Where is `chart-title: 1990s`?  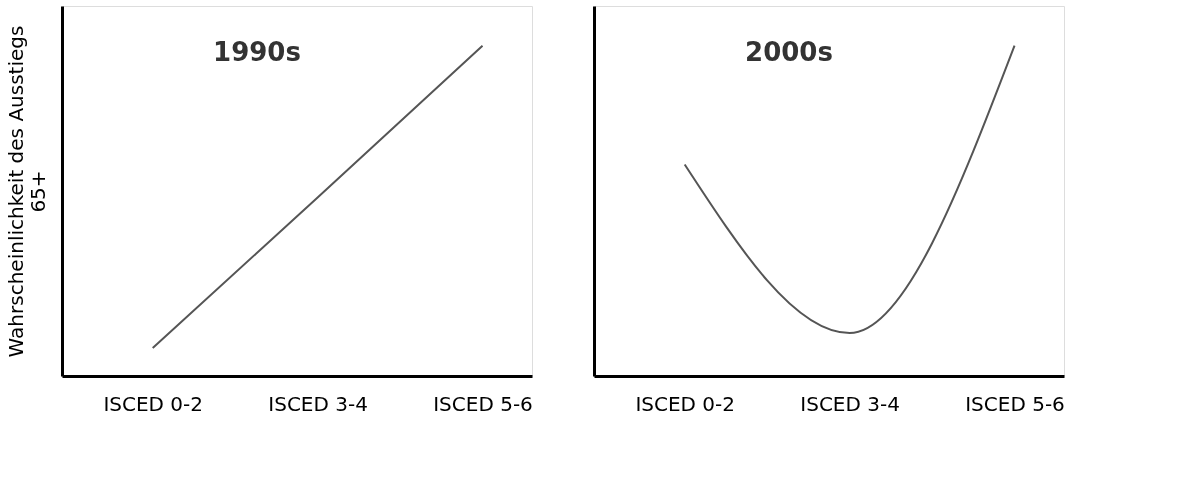
chart-title: 1990s is located at coordinates (257, 52).